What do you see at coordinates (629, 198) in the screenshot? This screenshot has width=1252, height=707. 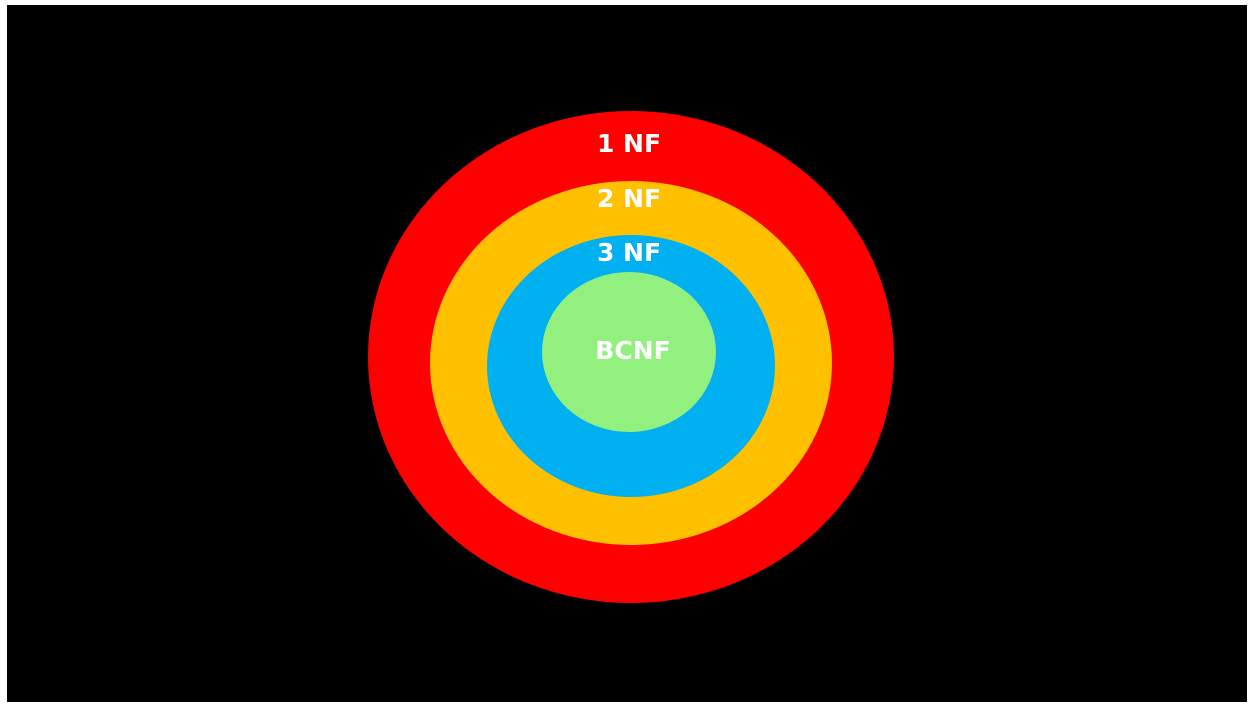 I see `label-2nf: 2 NF` at bounding box center [629, 198].